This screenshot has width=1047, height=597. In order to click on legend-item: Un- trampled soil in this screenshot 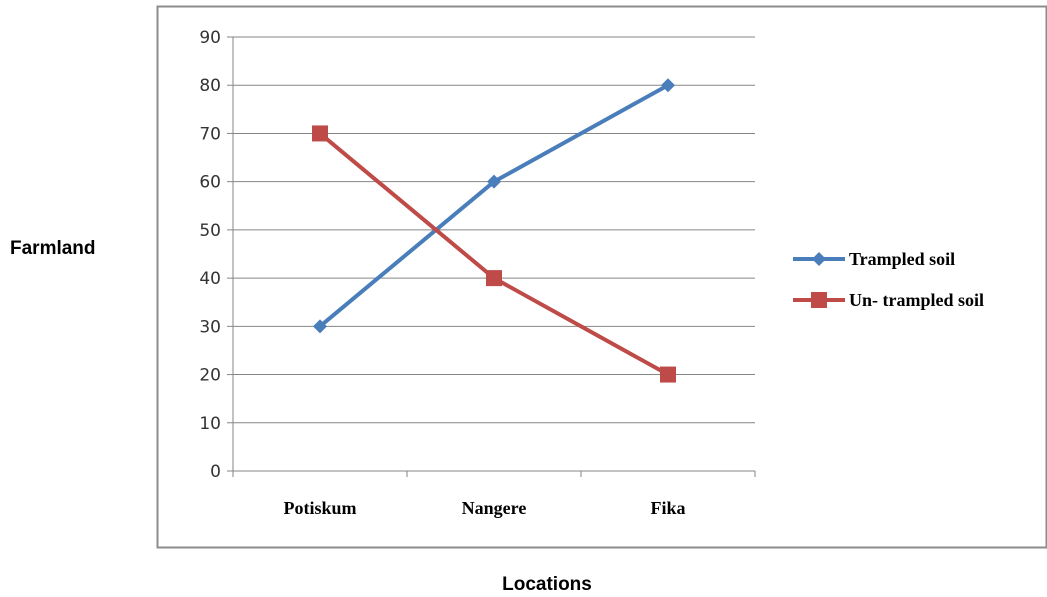, I will do `click(888, 300)`.